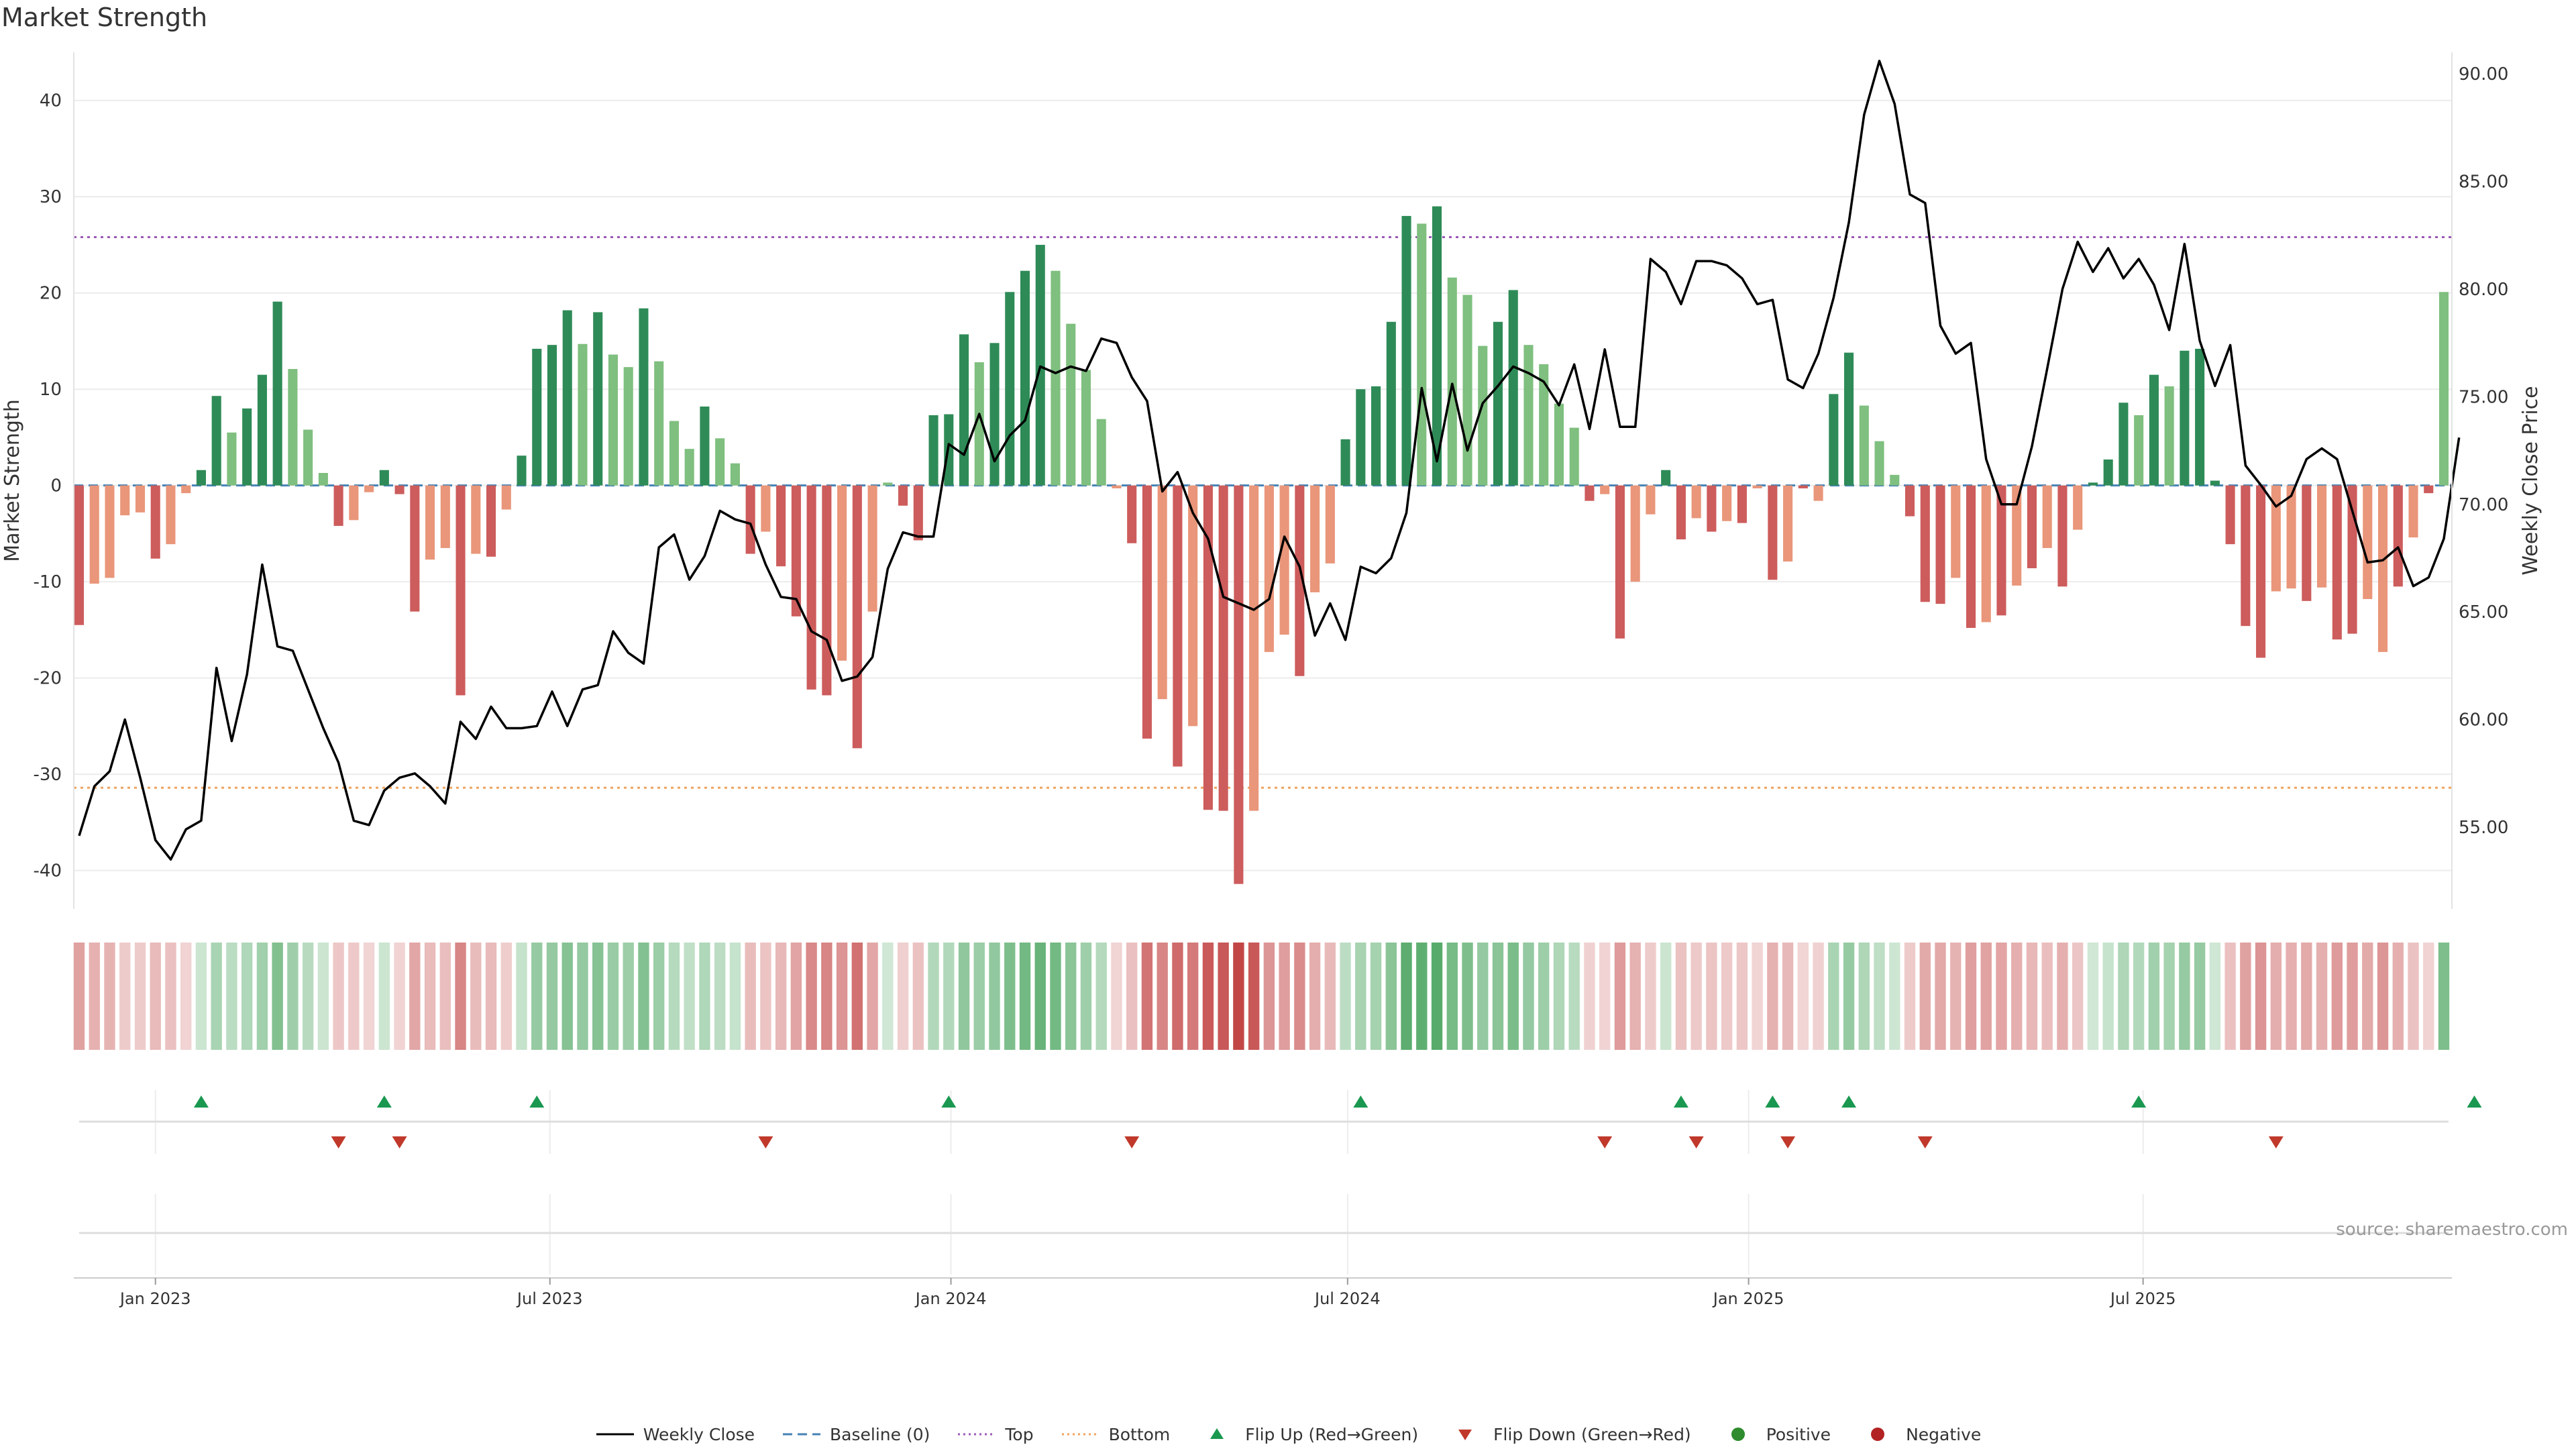  Describe the element at coordinates (1798, 1434) in the screenshot. I see `legend-label: Positive` at that location.